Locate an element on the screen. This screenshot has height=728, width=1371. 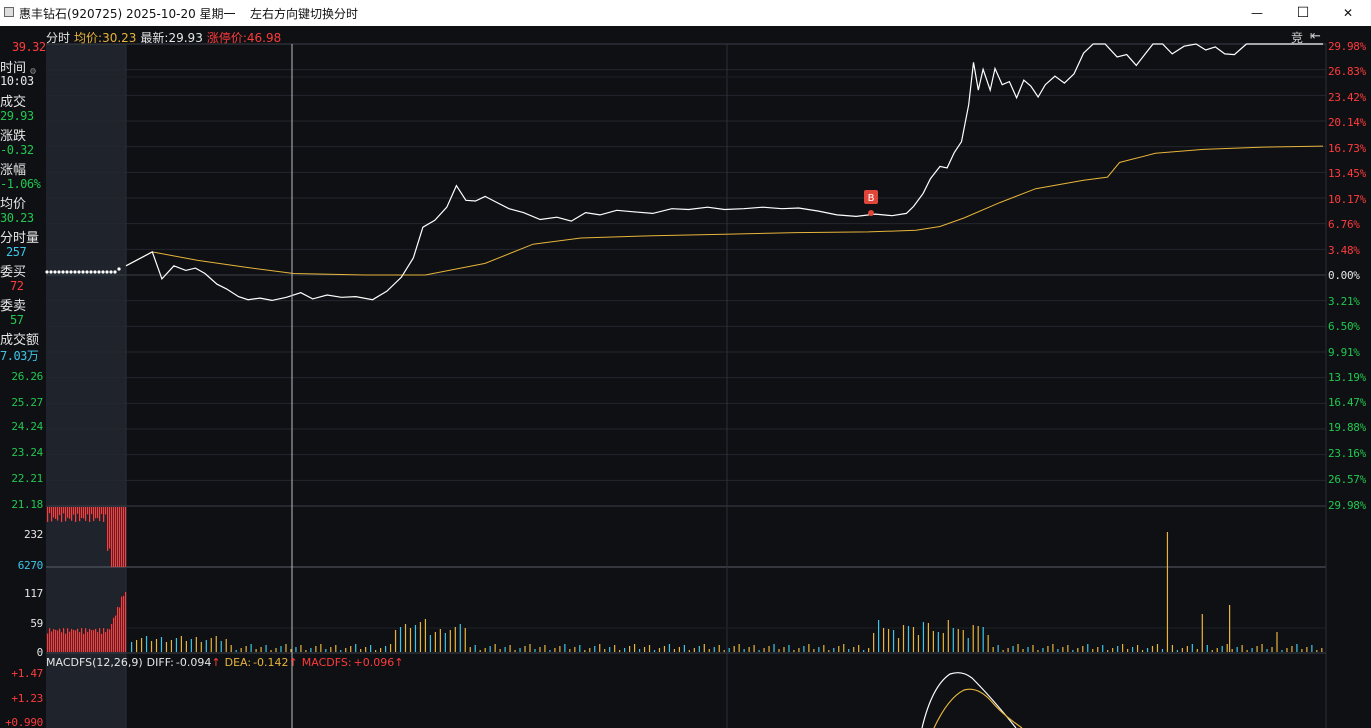
exit-icon: ⇤ is located at coordinates (1315, 36).